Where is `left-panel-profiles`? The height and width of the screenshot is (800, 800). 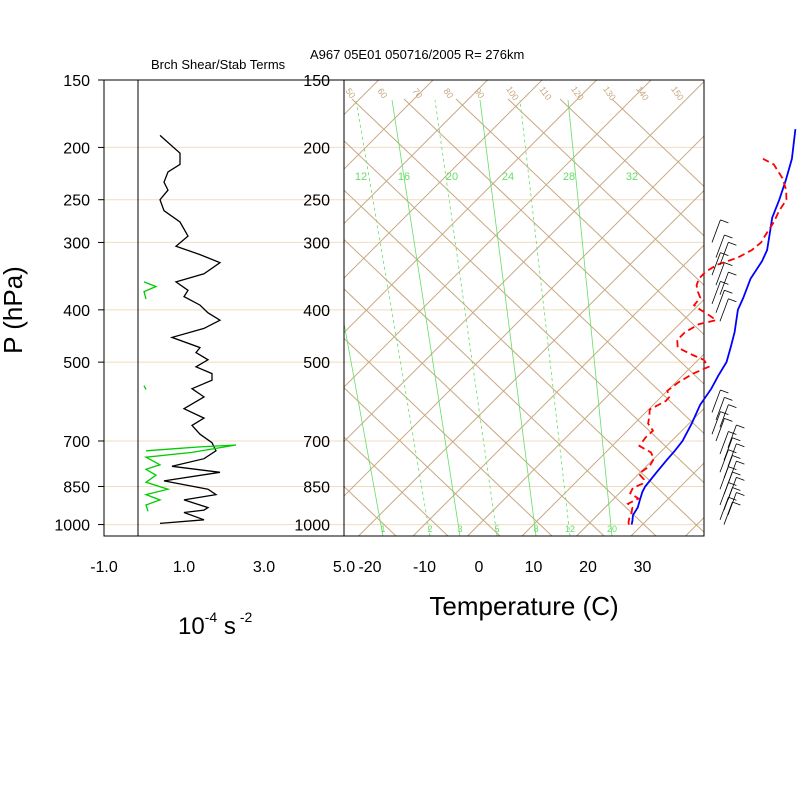
left-panel-profiles is located at coordinates (190, 329).